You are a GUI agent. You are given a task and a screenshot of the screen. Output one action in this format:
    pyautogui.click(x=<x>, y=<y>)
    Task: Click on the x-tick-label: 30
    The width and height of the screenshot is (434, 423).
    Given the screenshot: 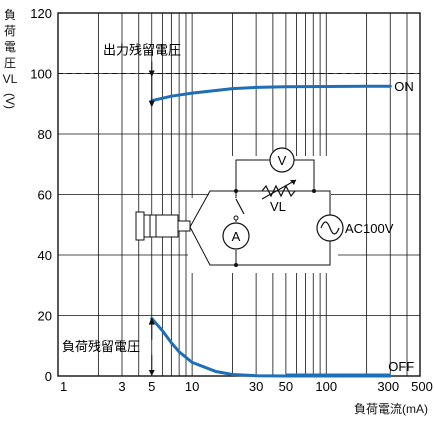 What is the action you would take?
    pyautogui.click(x=256, y=386)
    